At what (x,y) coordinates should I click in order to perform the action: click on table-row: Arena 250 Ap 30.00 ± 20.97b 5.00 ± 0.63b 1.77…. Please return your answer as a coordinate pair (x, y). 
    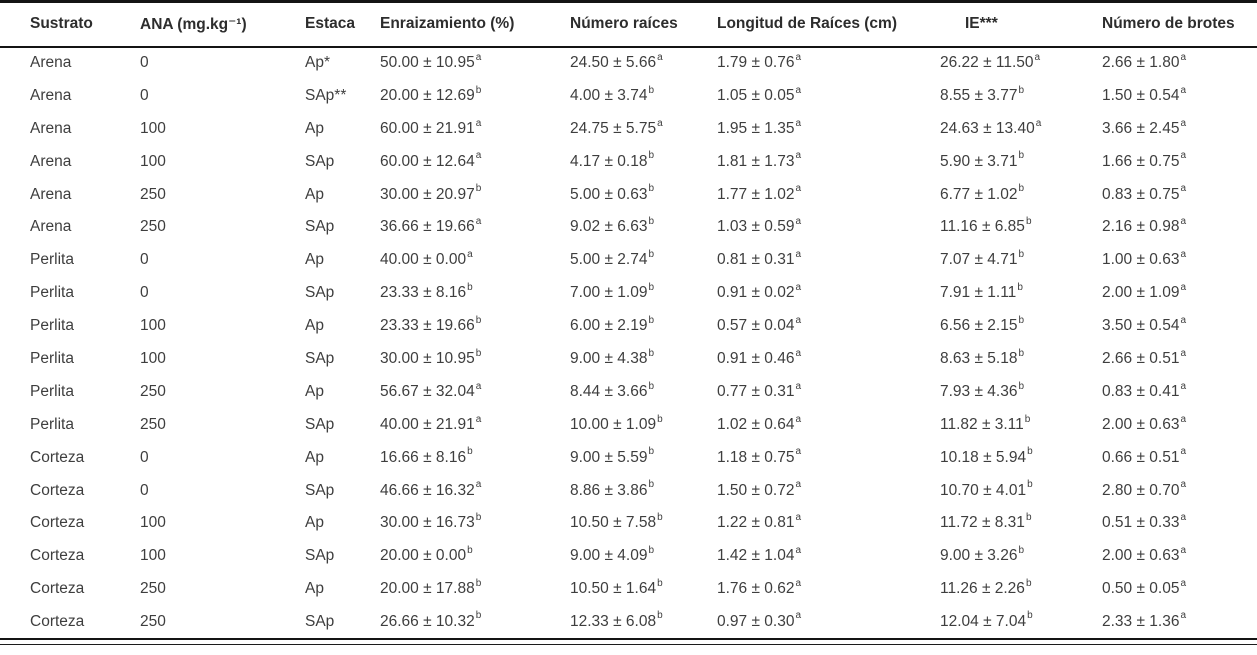
    Looking at the image, I should click on (628, 194).